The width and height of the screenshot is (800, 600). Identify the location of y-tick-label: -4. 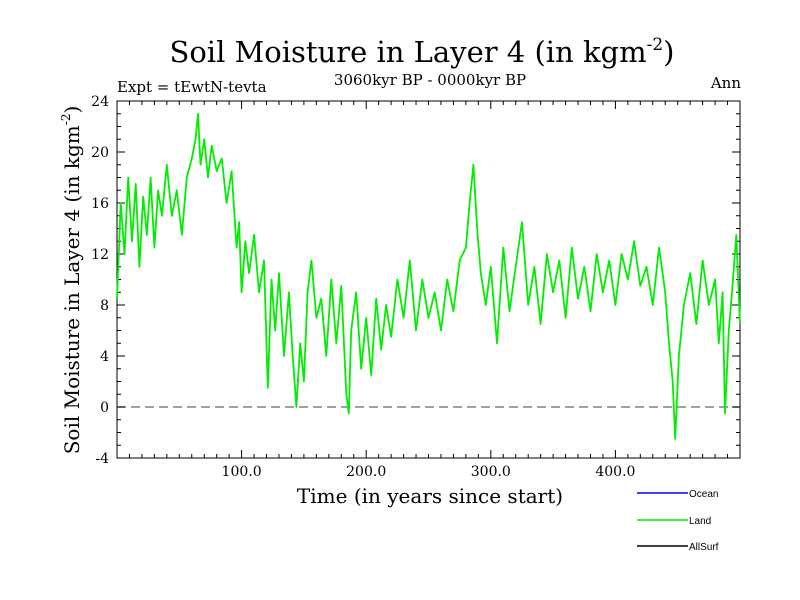
(102, 459).